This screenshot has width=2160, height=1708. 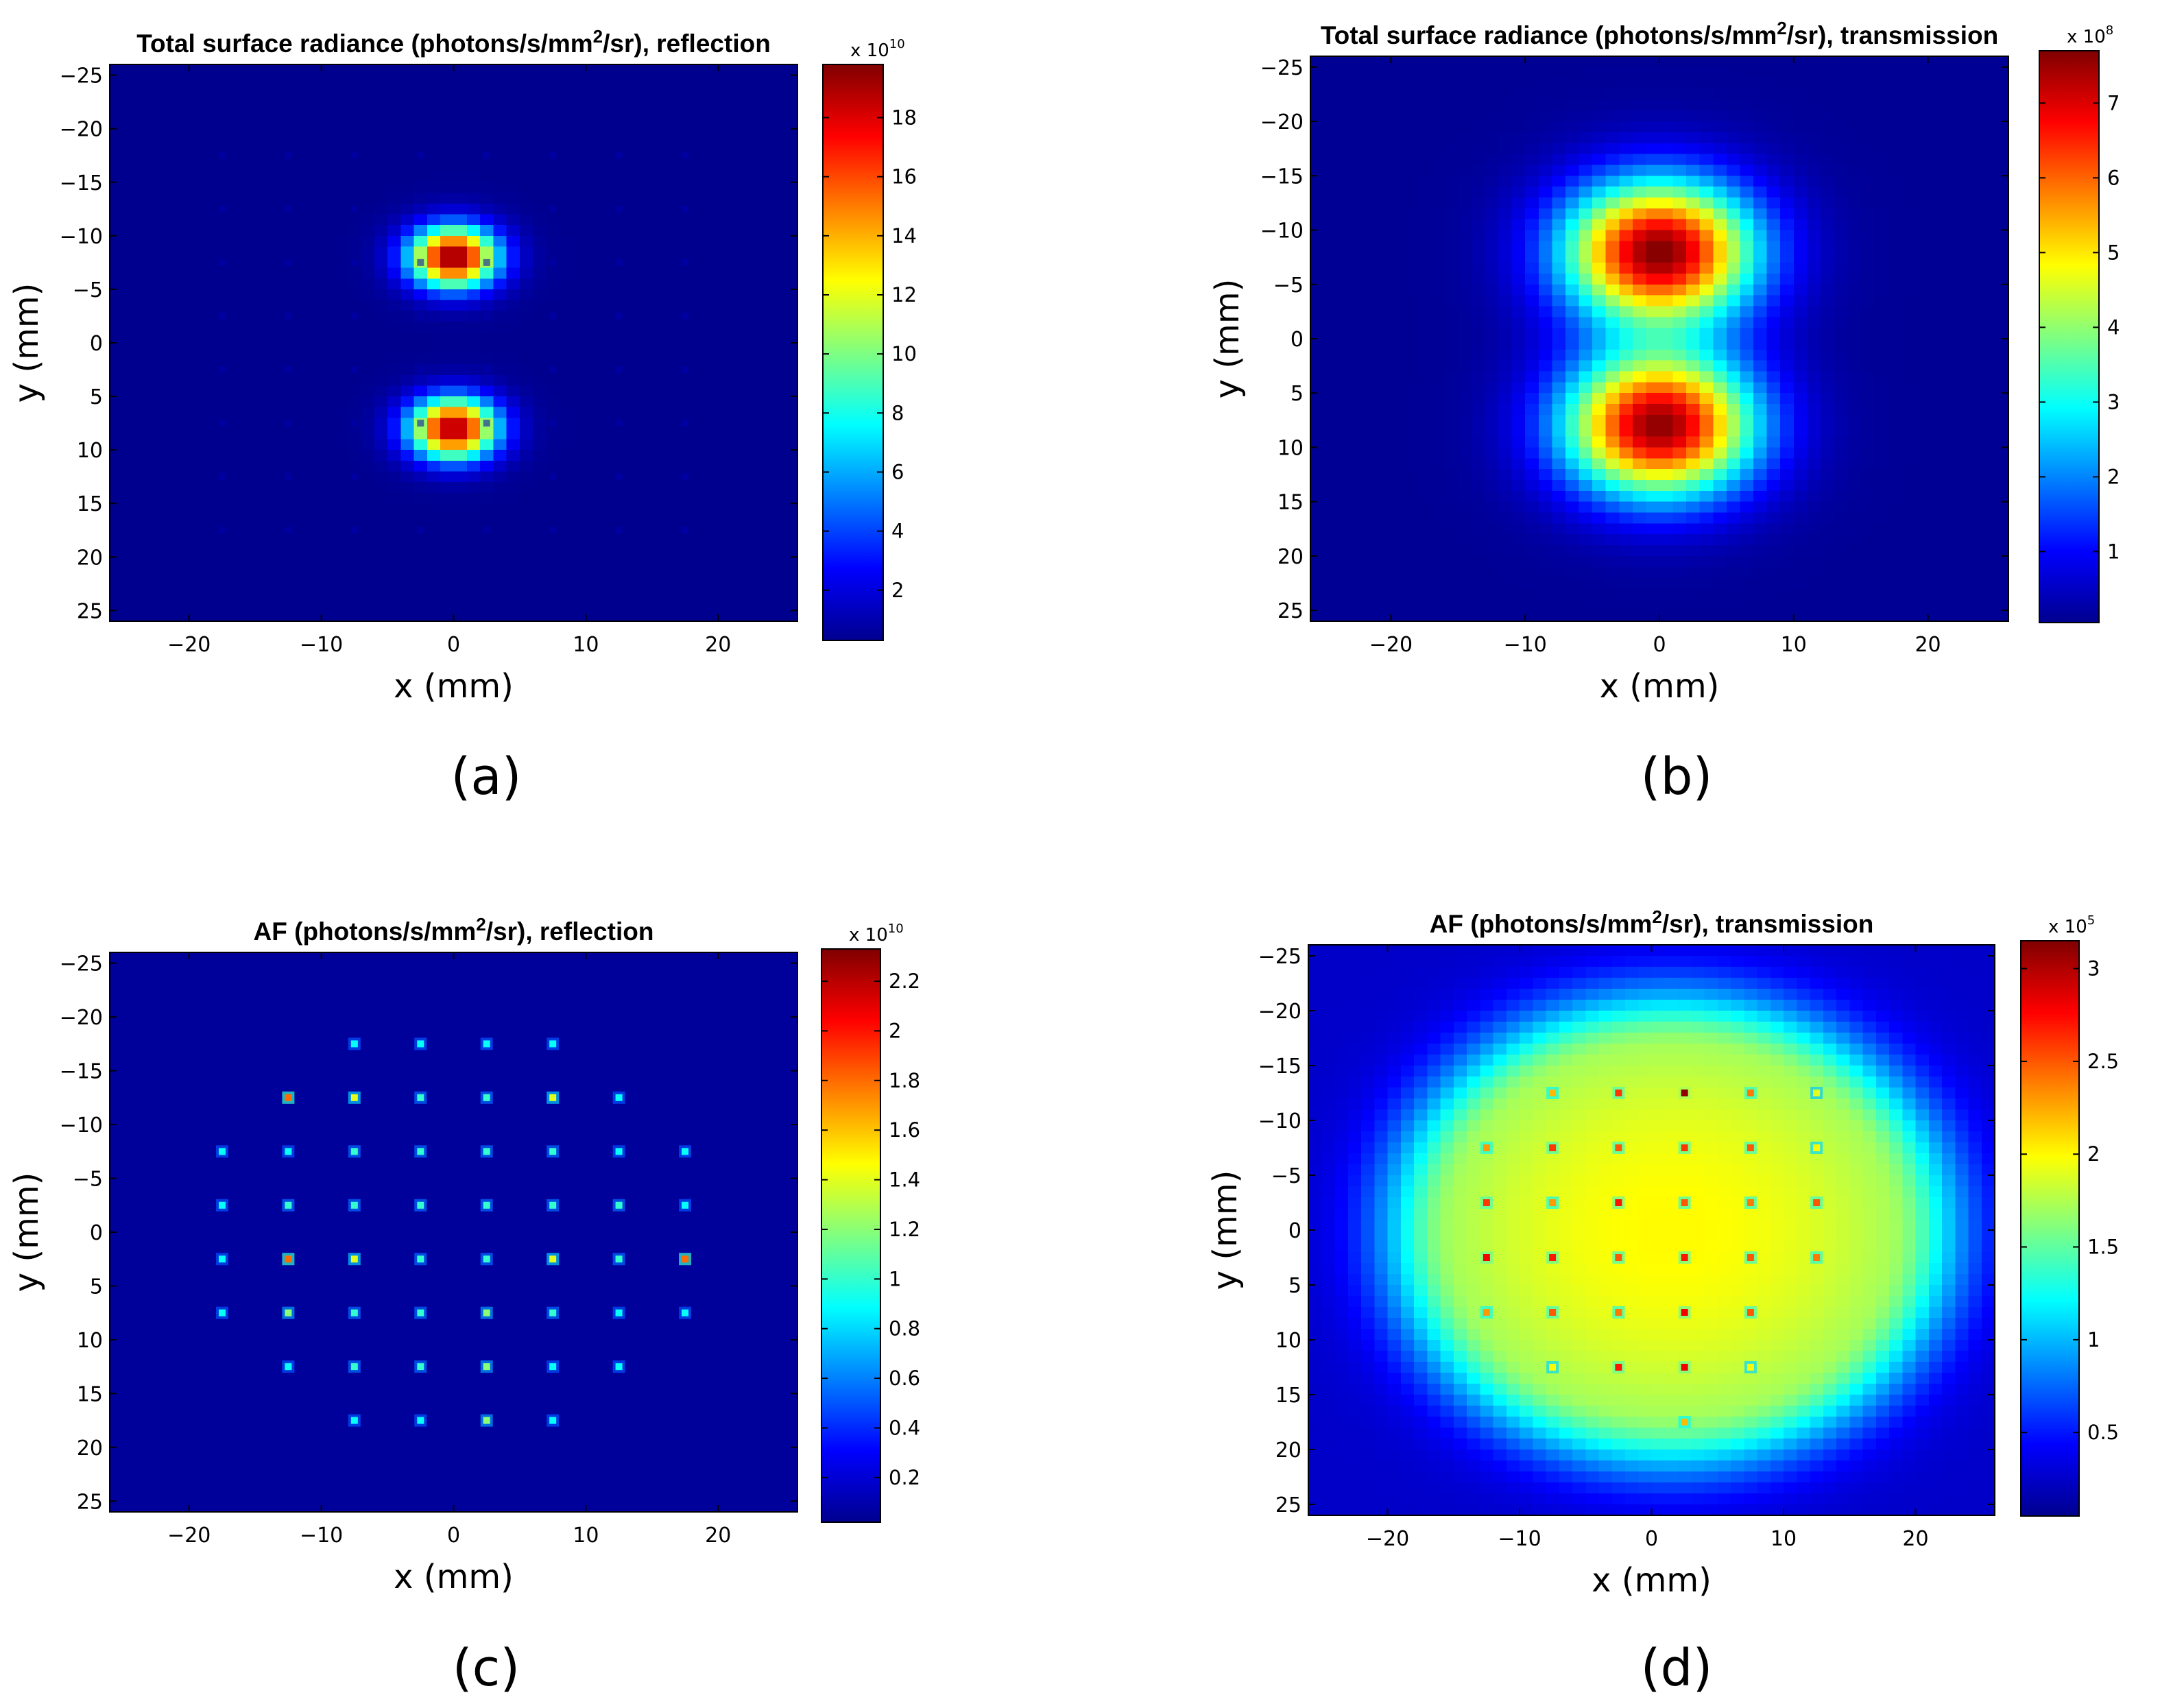 What do you see at coordinates (904, 1130) in the screenshot?
I see `colorbar-tick-label: 1.6` at bounding box center [904, 1130].